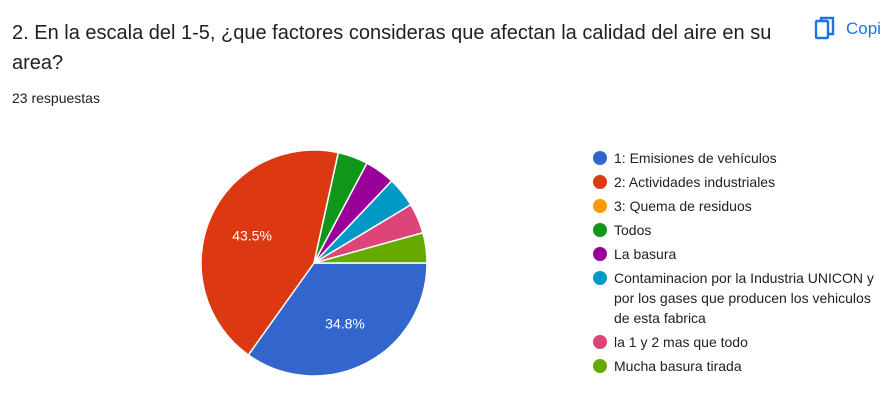 The width and height of the screenshot is (888, 403). What do you see at coordinates (345, 323) in the screenshot?
I see `slice-label-0: 34.8%` at bounding box center [345, 323].